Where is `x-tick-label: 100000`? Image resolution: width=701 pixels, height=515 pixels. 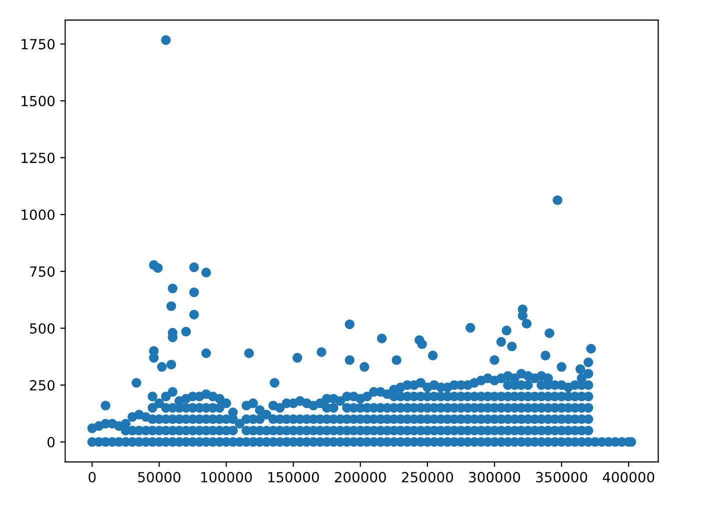 x-tick-label: 100000 is located at coordinates (226, 477).